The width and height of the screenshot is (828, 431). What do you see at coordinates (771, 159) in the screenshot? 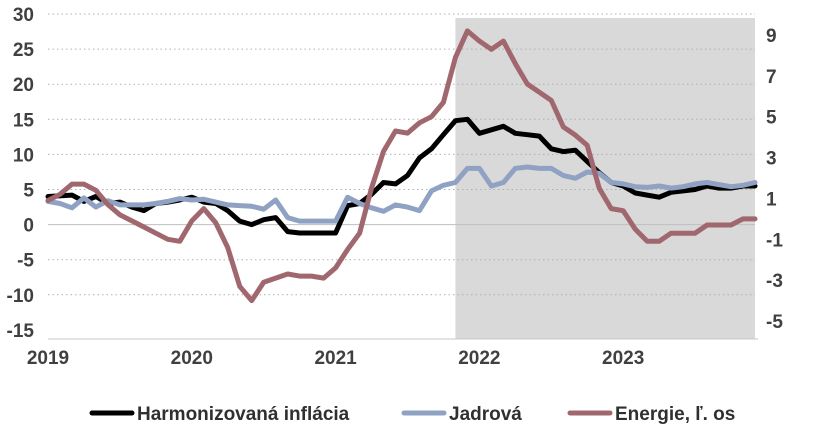
I see `y-right-tick-label: 3` at bounding box center [771, 159].